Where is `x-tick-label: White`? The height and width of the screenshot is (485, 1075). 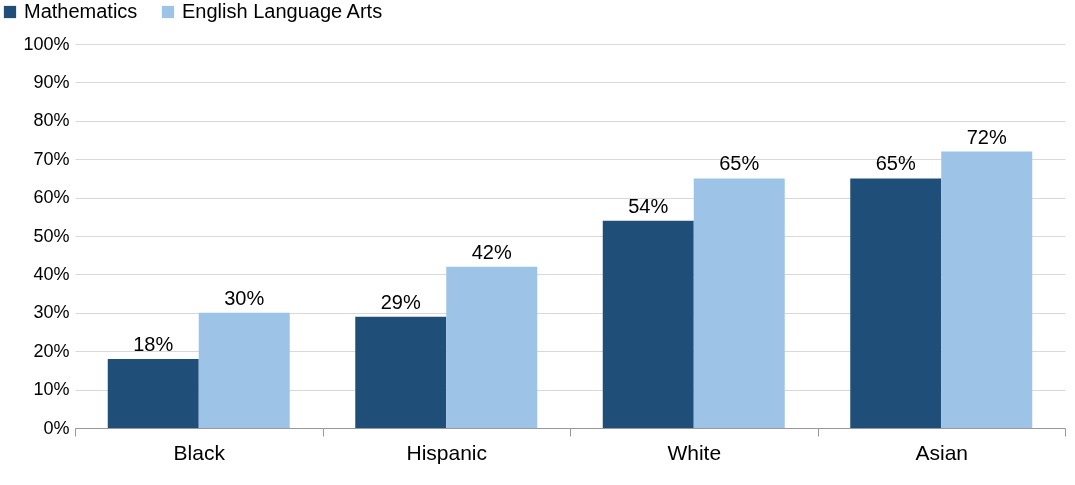 x-tick-label: White is located at coordinates (694, 452).